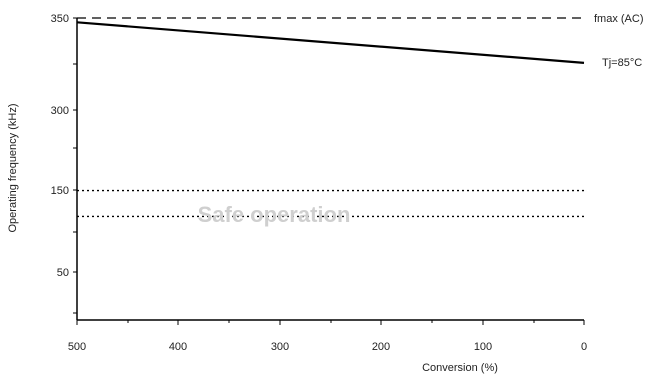  What do you see at coordinates (60, 19) in the screenshot?
I see `y-tick-label: 350` at bounding box center [60, 19].